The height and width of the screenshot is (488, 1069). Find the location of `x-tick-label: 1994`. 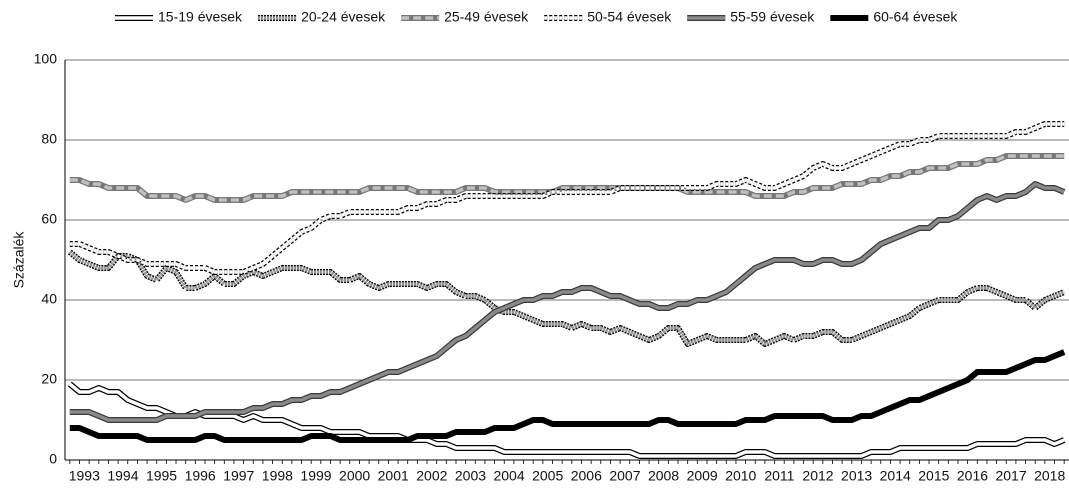

x-tick-label: 1994 is located at coordinates (122, 476).